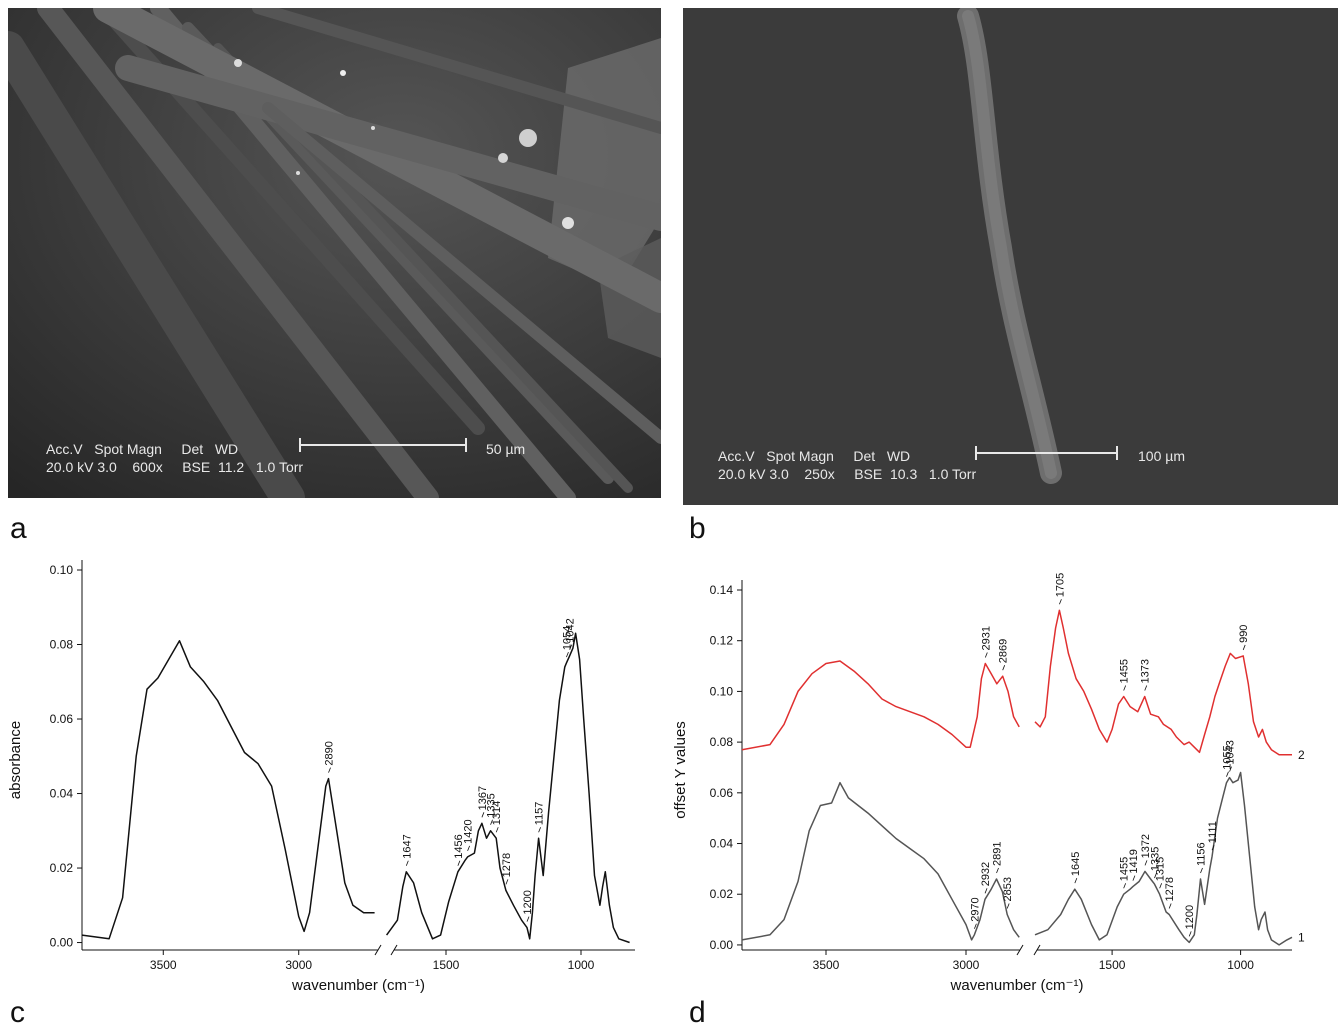  Describe the element at coordinates (540, 814) in the screenshot. I see `peak-label: 1157` at that location.